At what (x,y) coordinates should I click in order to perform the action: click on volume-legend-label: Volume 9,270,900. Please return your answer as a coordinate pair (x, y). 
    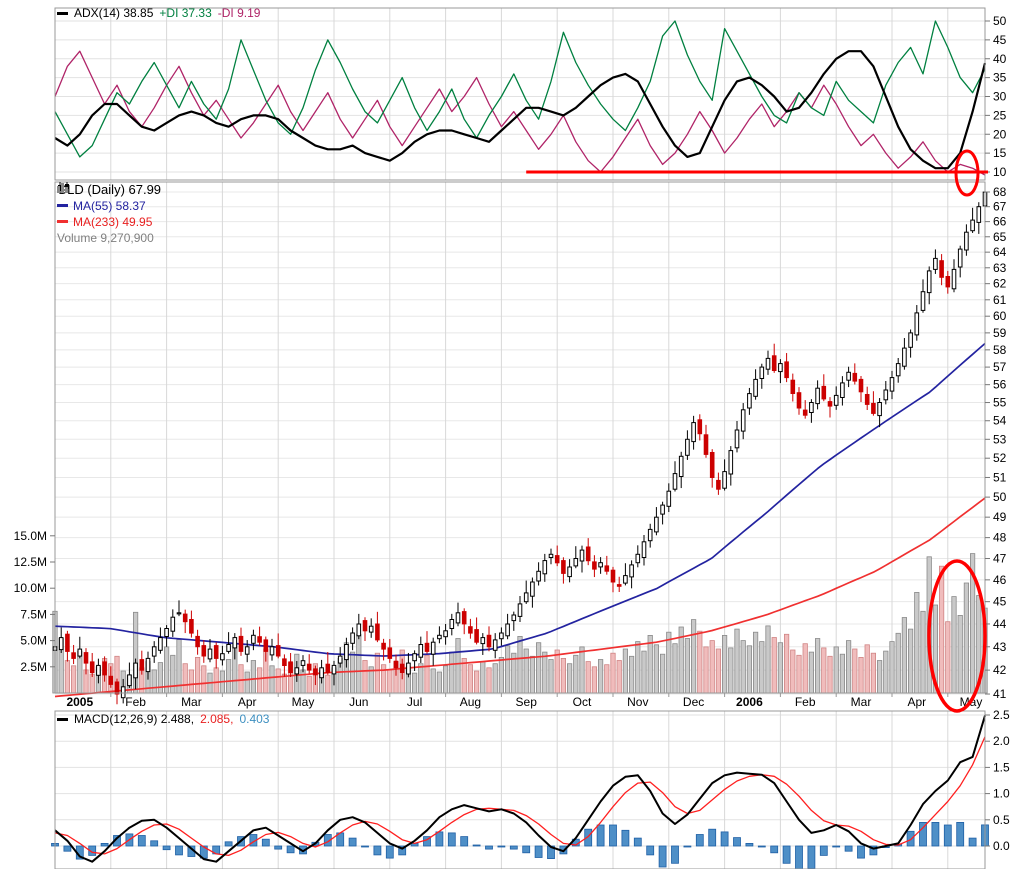
    Looking at the image, I should click on (105, 237).